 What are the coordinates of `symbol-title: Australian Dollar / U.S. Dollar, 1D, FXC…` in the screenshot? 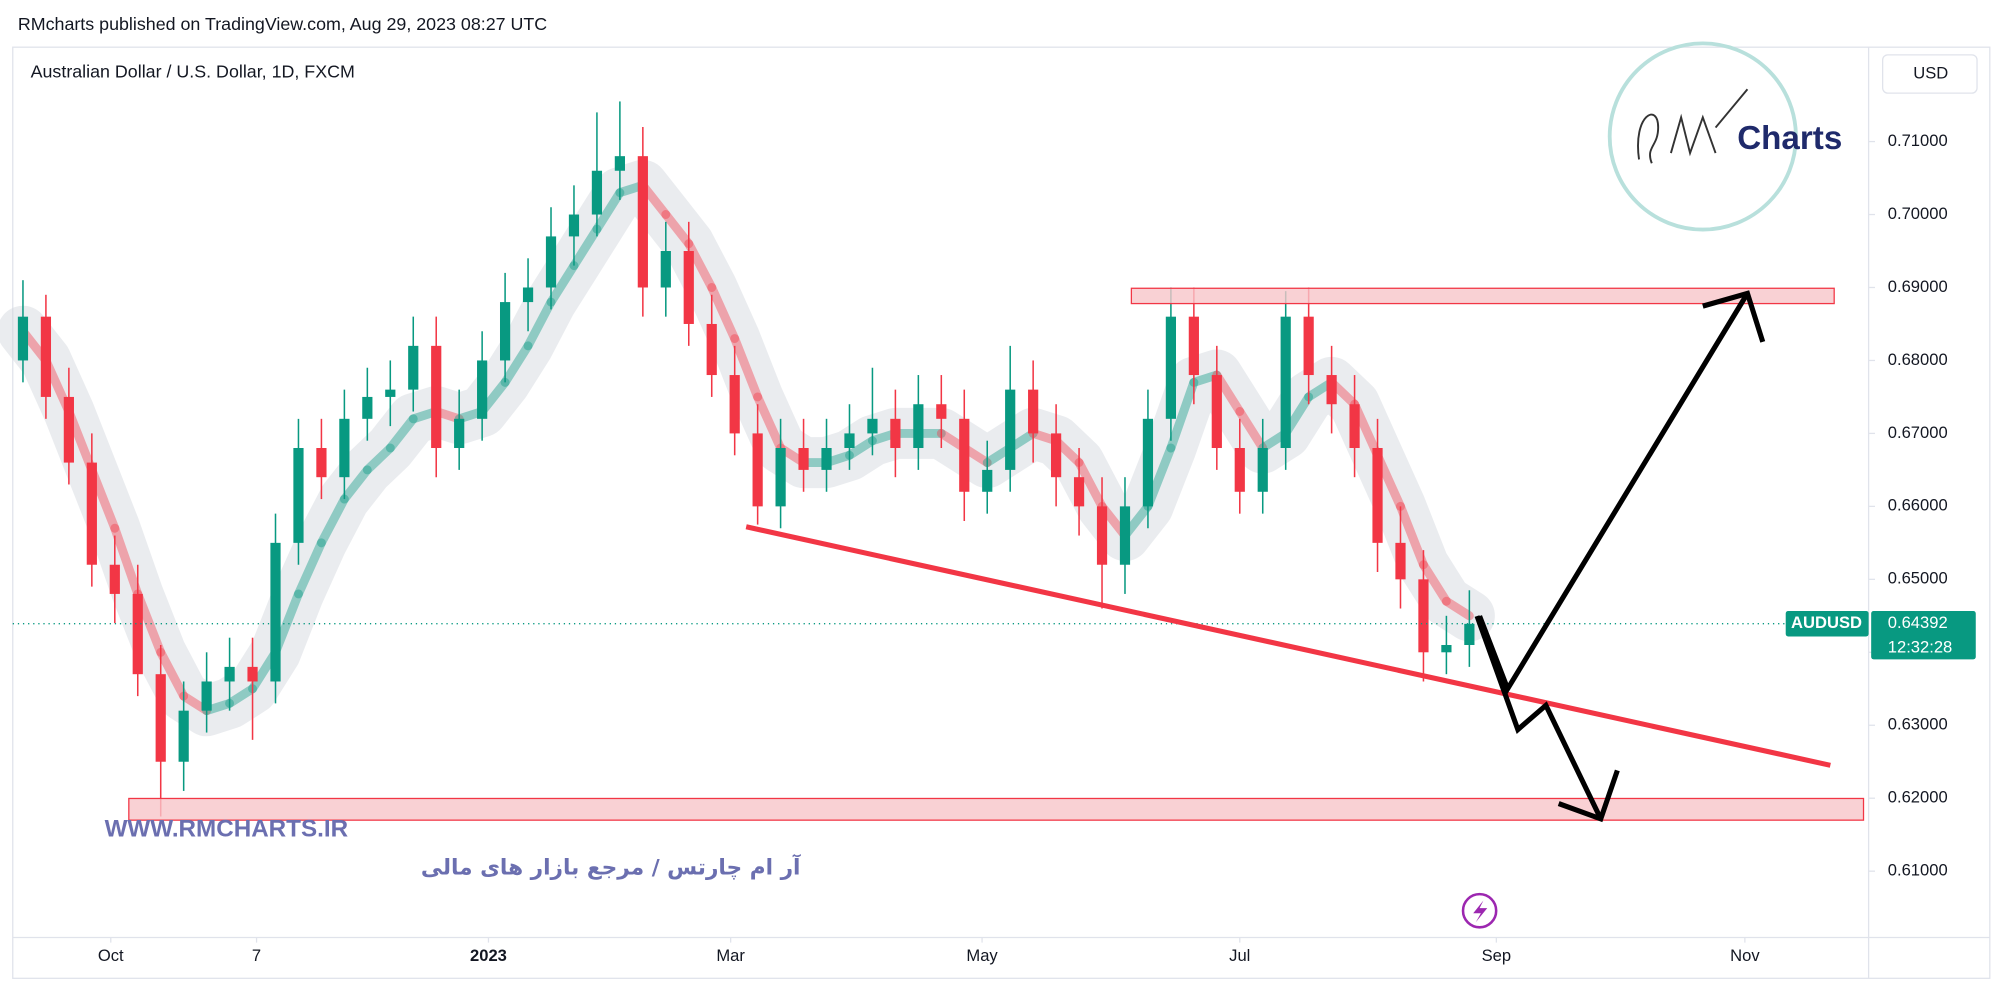 It's located at (193, 71).